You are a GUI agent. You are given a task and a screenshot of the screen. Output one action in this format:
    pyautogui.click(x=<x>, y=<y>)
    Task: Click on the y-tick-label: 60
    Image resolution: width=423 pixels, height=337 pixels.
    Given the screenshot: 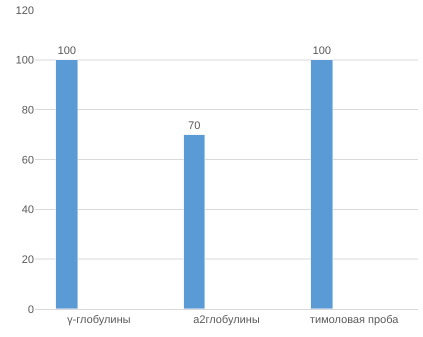 What is the action you would take?
    pyautogui.click(x=28, y=160)
    